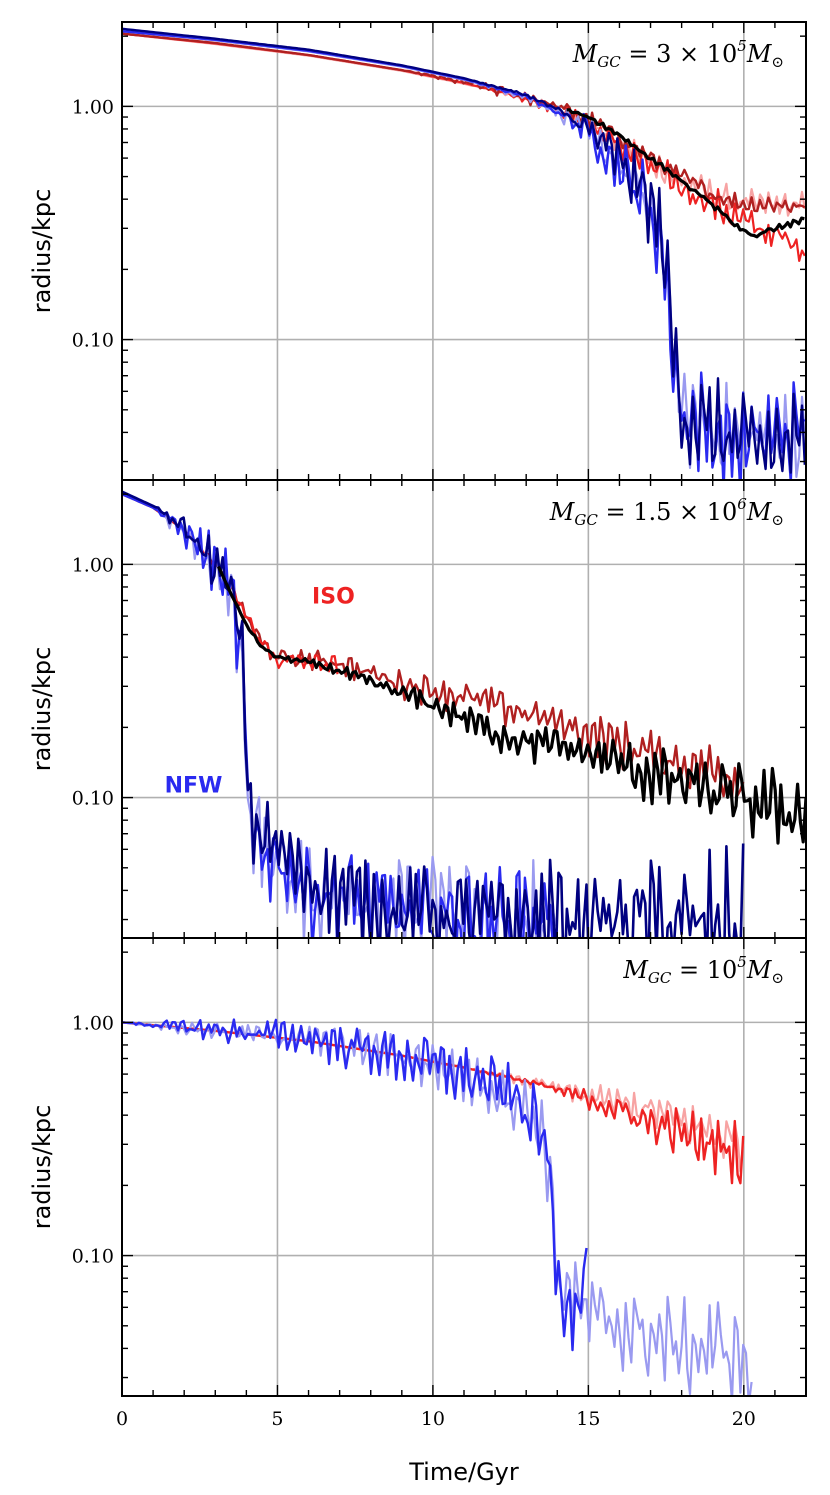 The image size is (830, 1495). I want to click on series-blue-bright, so click(355, 1185).